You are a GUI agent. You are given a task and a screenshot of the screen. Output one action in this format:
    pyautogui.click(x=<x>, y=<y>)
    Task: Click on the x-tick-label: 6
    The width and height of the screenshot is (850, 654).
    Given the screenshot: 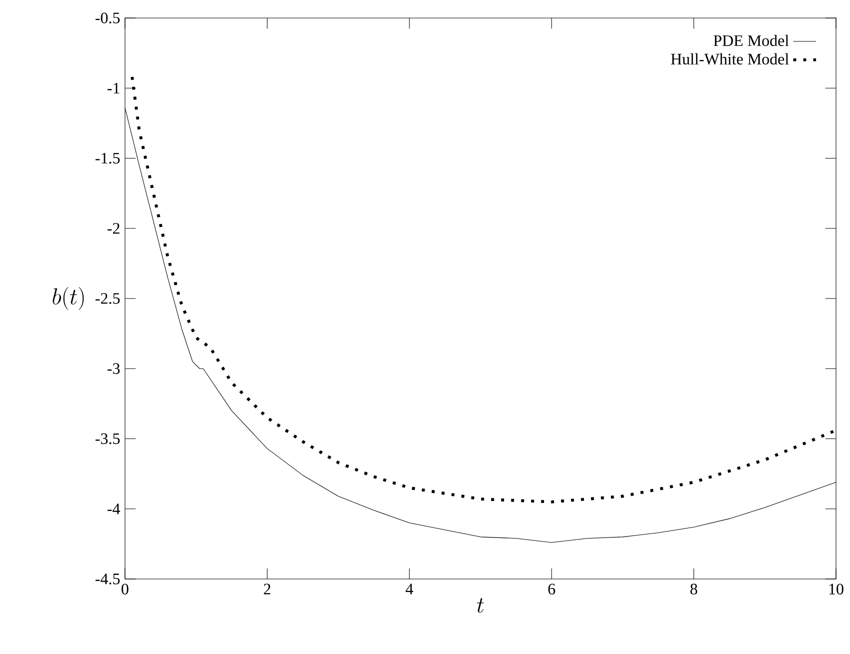 What is the action you would take?
    pyautogui.click(x=552, y=589)
    